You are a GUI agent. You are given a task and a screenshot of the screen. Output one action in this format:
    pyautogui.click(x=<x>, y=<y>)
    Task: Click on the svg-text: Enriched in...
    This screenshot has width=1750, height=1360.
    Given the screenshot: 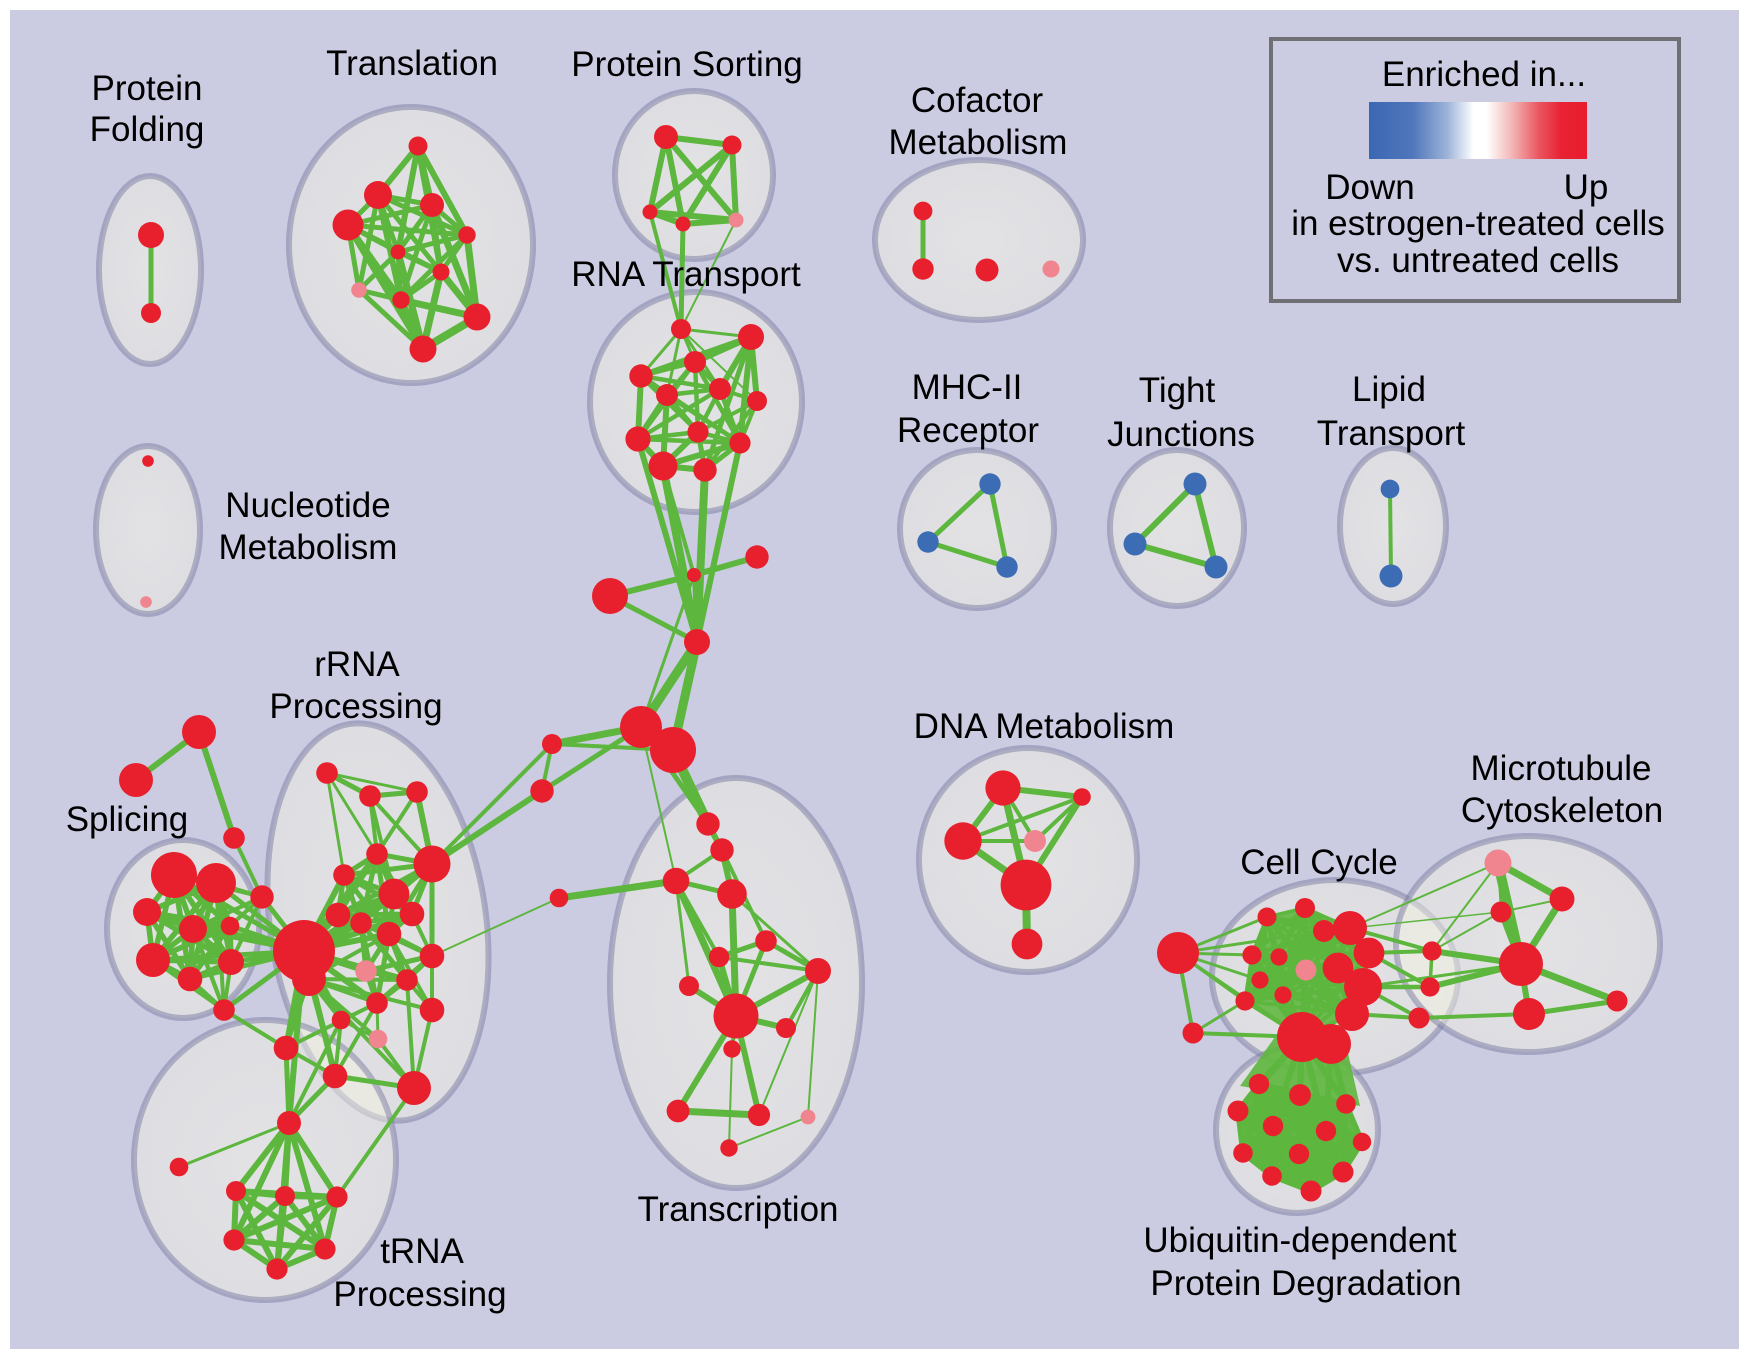 What is the action you would take?
    pyautogui.click(x=1484, y=74)
    